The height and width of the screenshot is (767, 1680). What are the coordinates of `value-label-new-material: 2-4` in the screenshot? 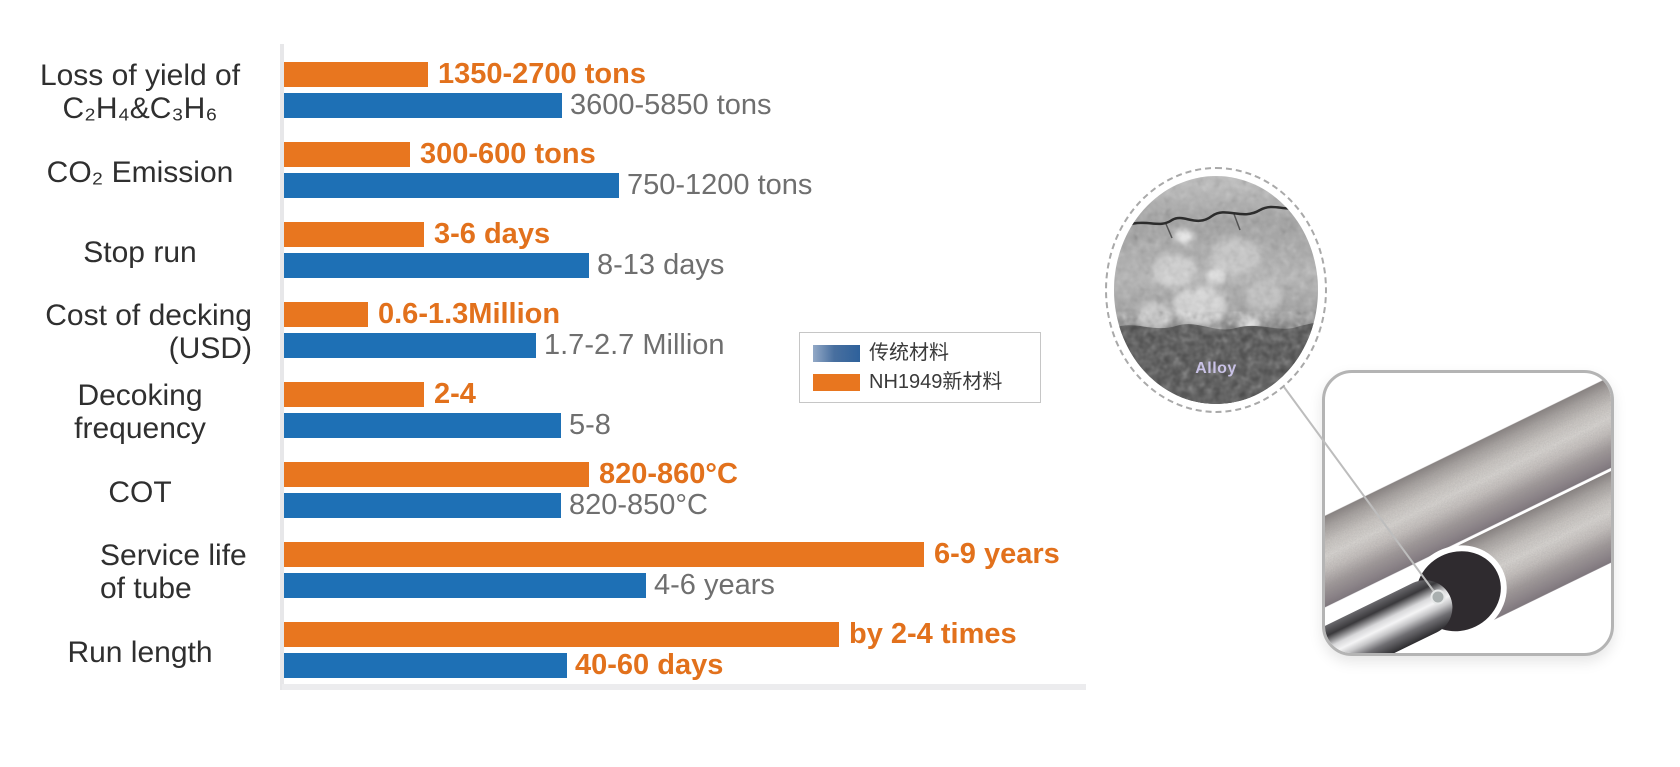 It's located at (455, 394).